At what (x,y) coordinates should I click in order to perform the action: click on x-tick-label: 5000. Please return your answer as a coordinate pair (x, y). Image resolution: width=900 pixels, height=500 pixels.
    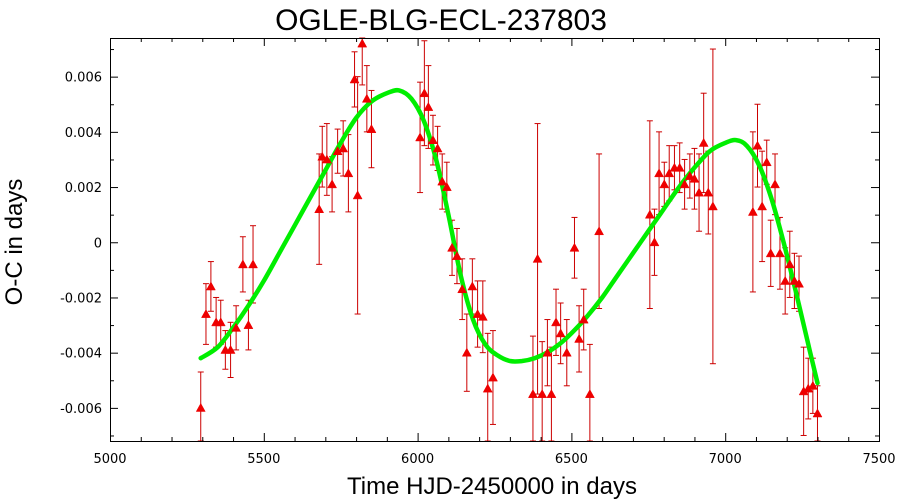
    Looking at the image, I should click on (109, 459).